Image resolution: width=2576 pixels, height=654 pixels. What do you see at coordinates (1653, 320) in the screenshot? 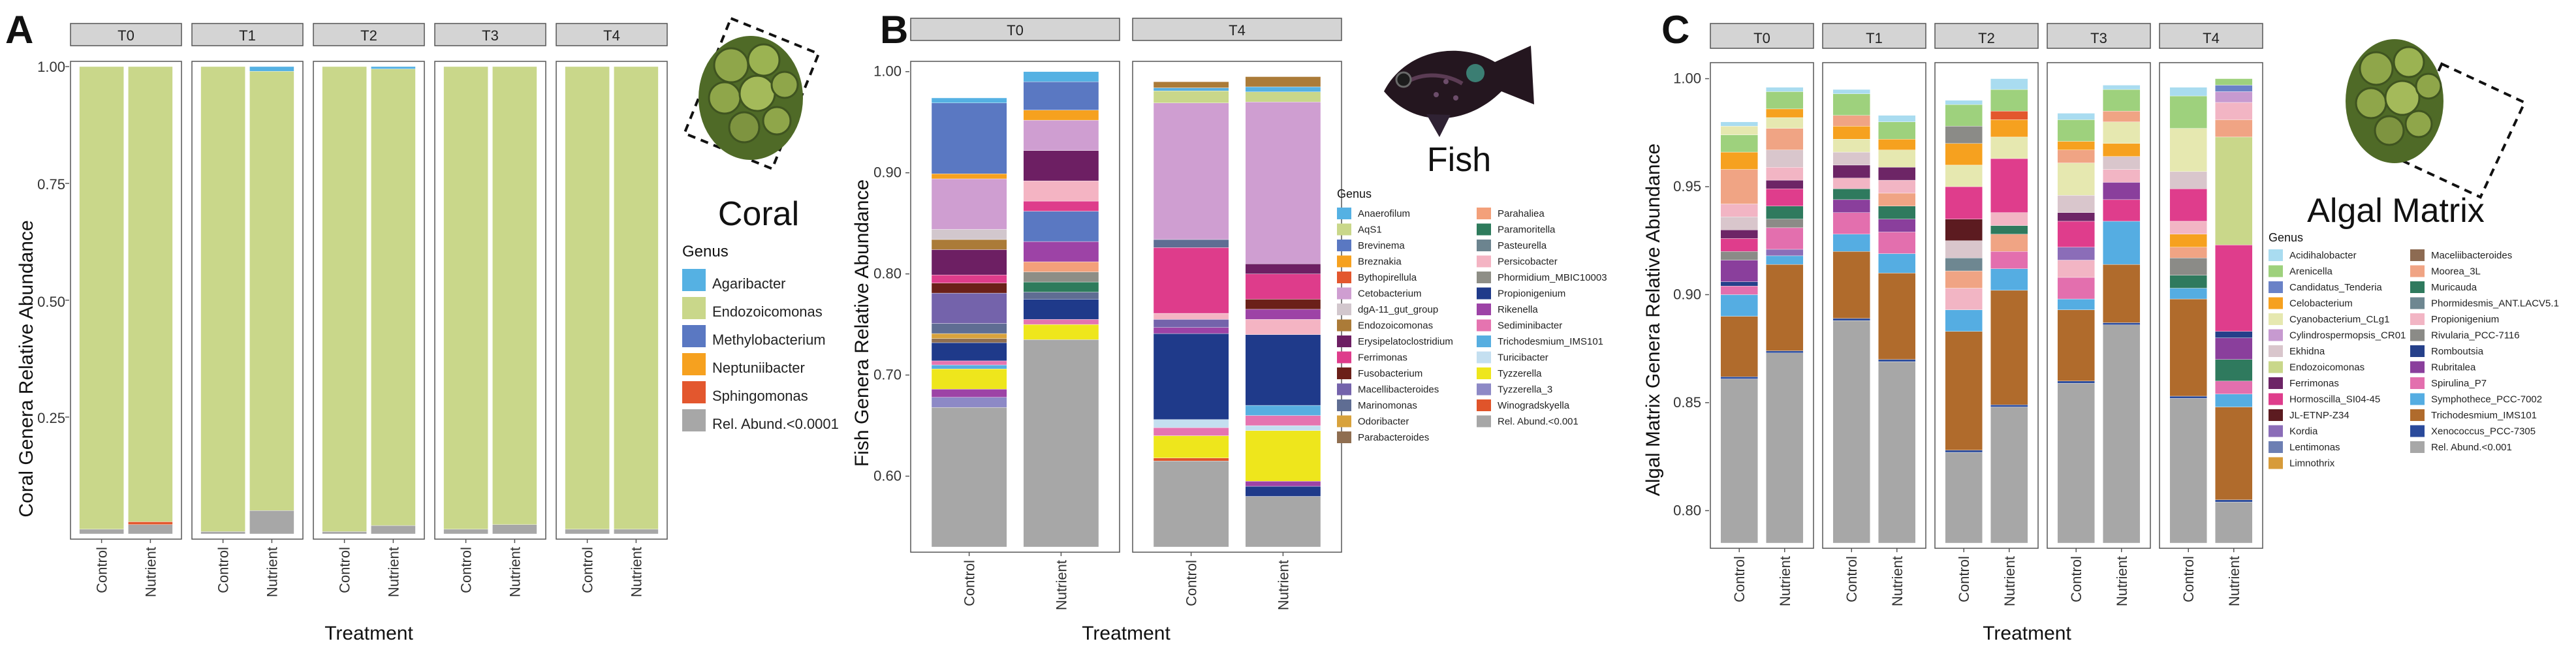
I see `panel-c-ylabel: Algal Matrix Genera Relative Abundance` at bounding box center [1653, 320].